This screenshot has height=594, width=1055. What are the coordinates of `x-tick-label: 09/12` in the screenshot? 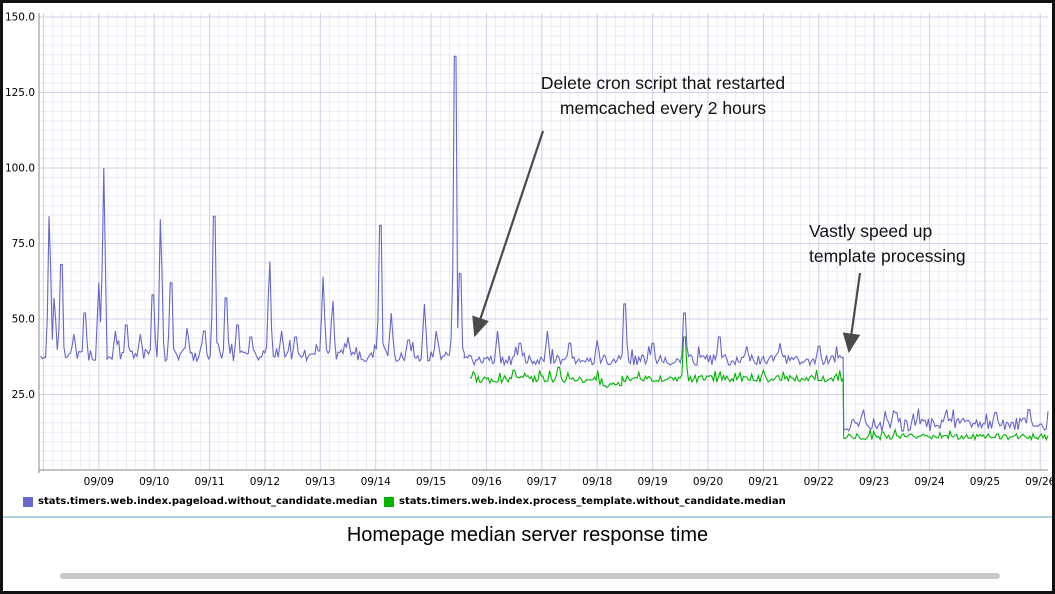 It's located at (265, 482).